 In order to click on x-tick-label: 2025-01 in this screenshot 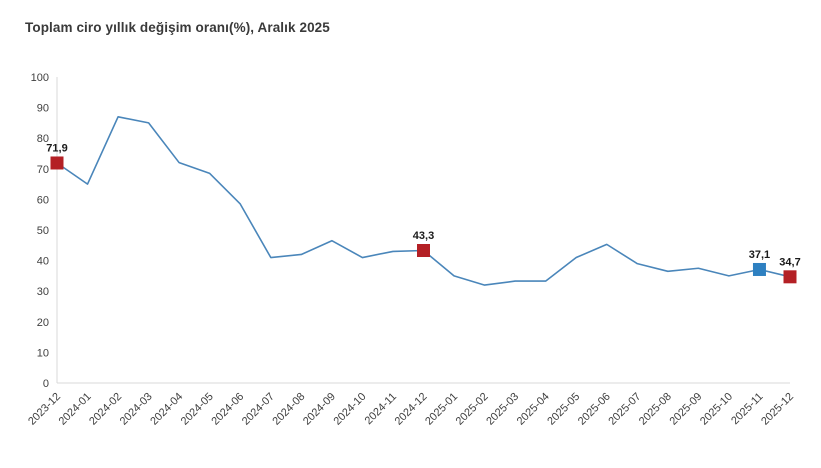, I will do `click(441, 409)`.